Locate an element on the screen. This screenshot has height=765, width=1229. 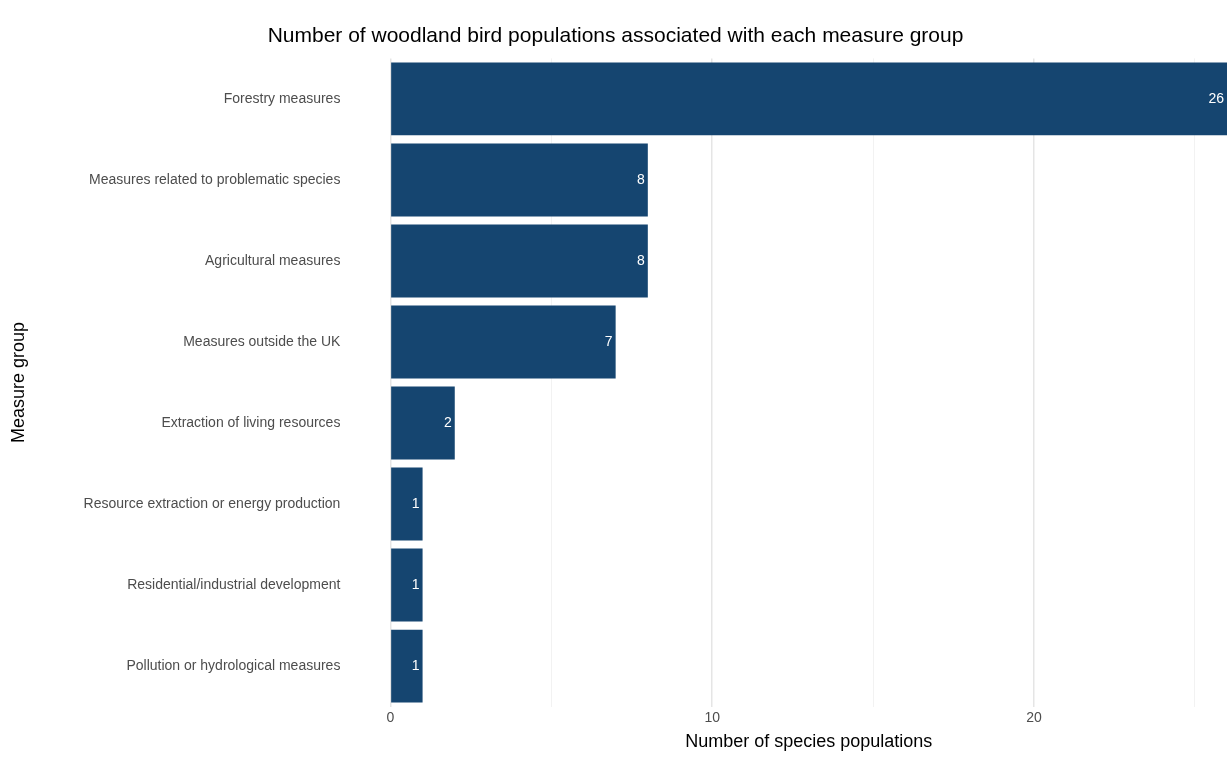
y-tick-label: Pollution or hydrological measures is located at coordinates (233, 664).